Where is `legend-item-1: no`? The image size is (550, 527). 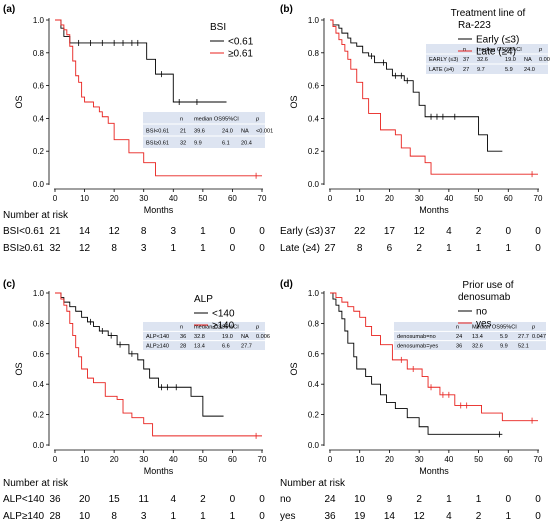
legend-item-1: no is located at coordinates (482, 312).